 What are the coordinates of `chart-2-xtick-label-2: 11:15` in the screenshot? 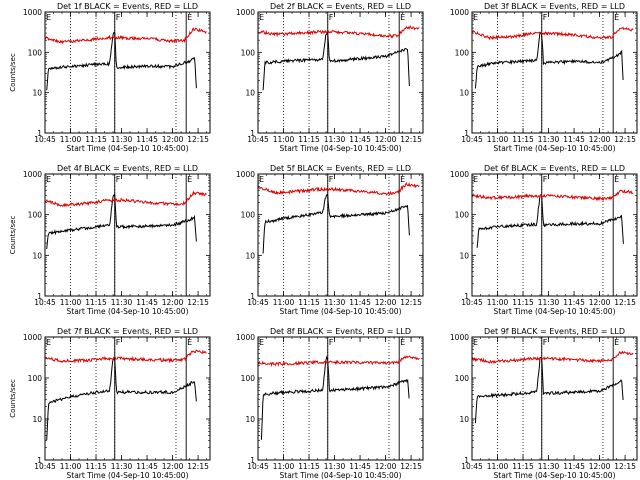 It's located at (309, 139).